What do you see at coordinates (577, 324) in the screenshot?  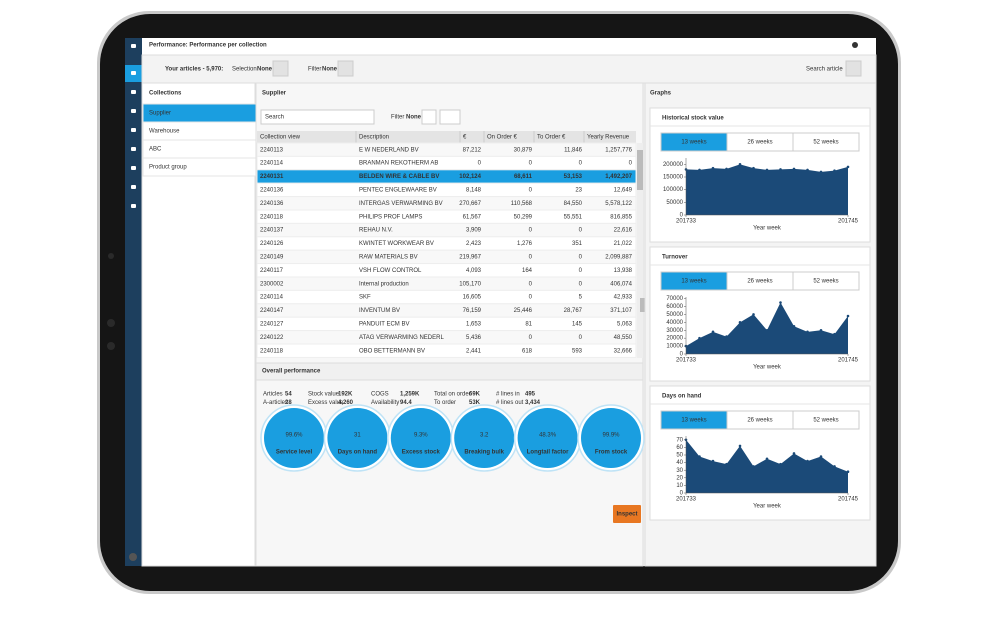 I see `table-cell: 145` at bounding box center [577, 324].